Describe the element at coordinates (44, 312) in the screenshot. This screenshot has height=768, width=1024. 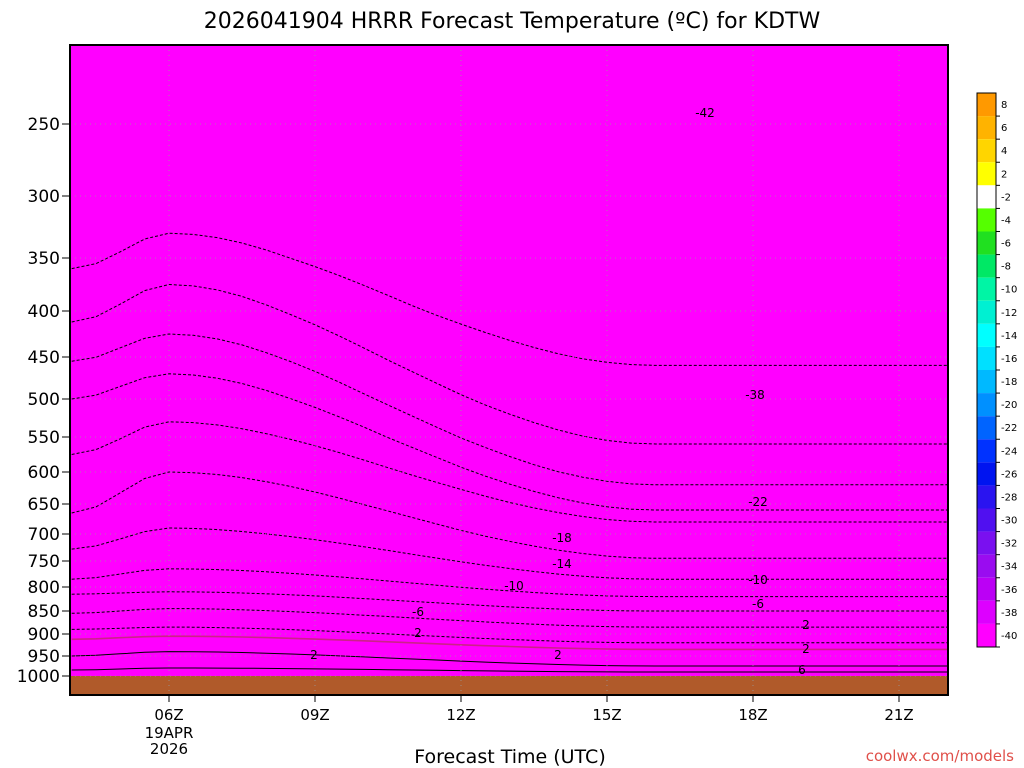
I see `y-tick-label: 400` at that location.